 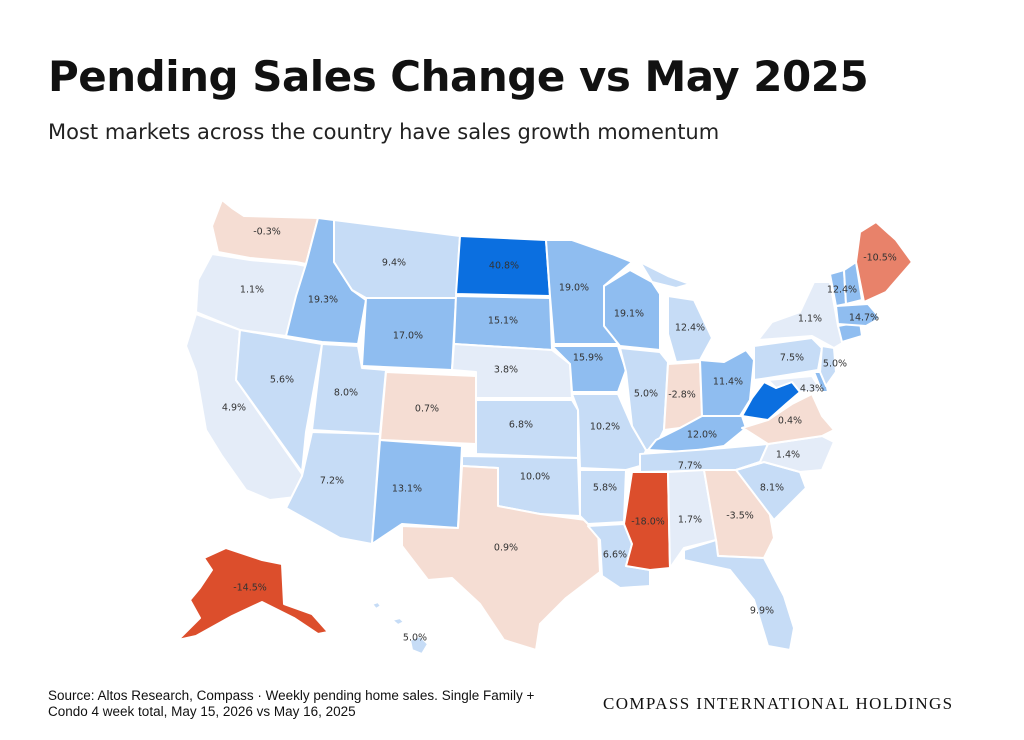 I want to click on state-value-label-tx: 0.9%, so click(x=506, y=548).